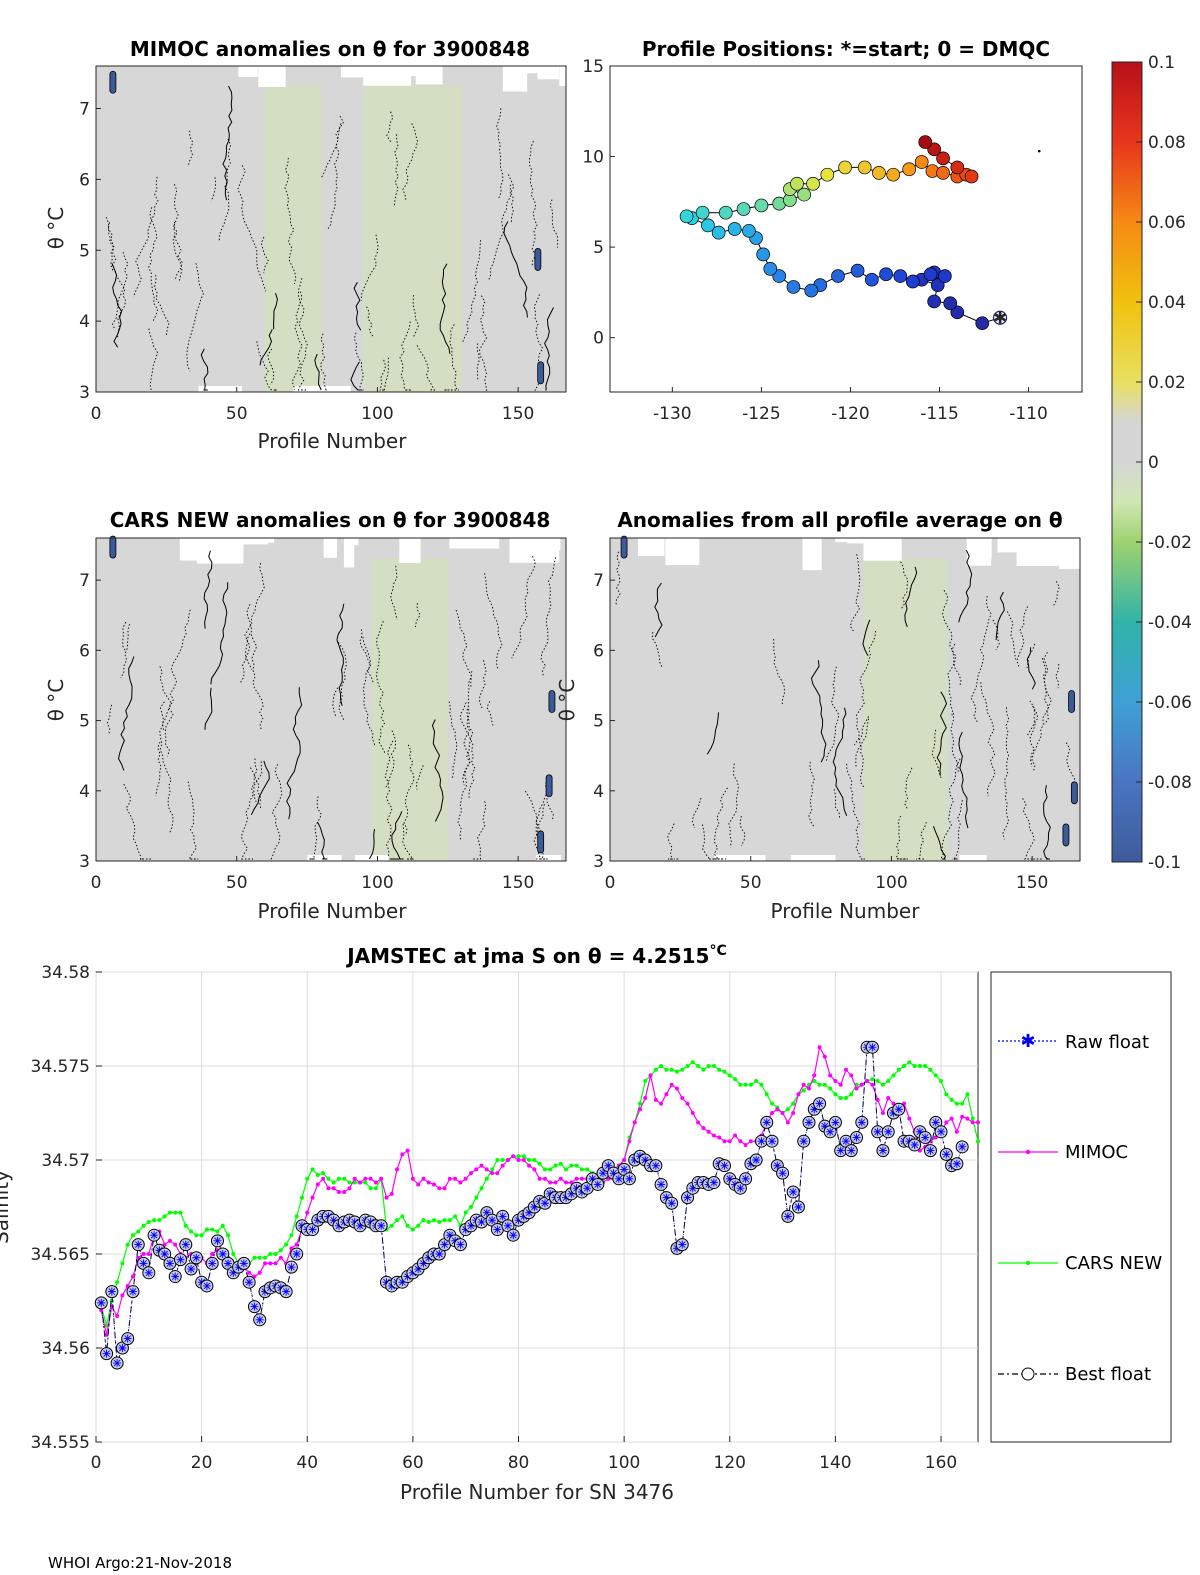 The image size is (1200, 1575). Describe the element at coordinates (65, 1349) in the screenshot. I see `salinity-ytick-label: 34.56` at that location.